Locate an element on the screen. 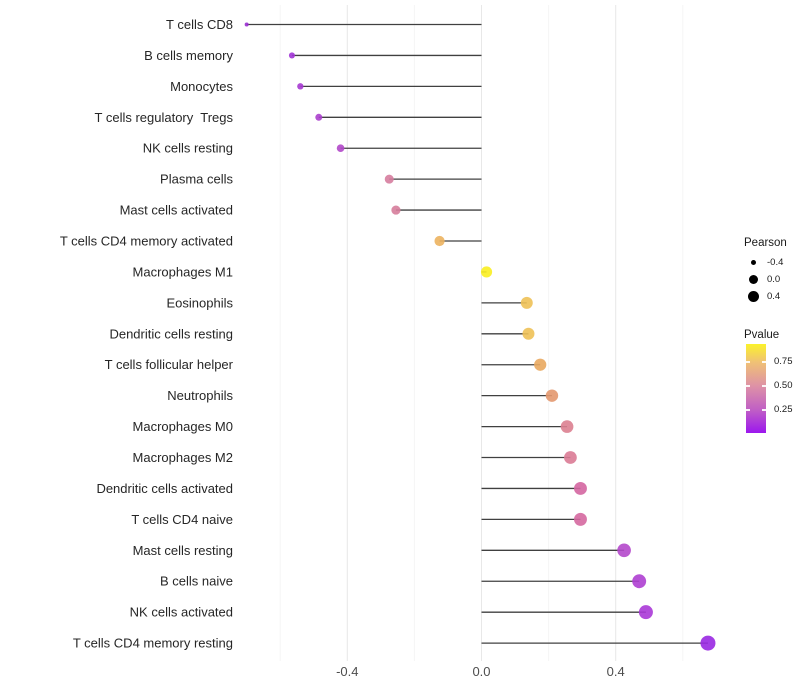  pearson-size-legend: Pearson -0.4 0.0 0.4 is located at coordinates (765, 271).